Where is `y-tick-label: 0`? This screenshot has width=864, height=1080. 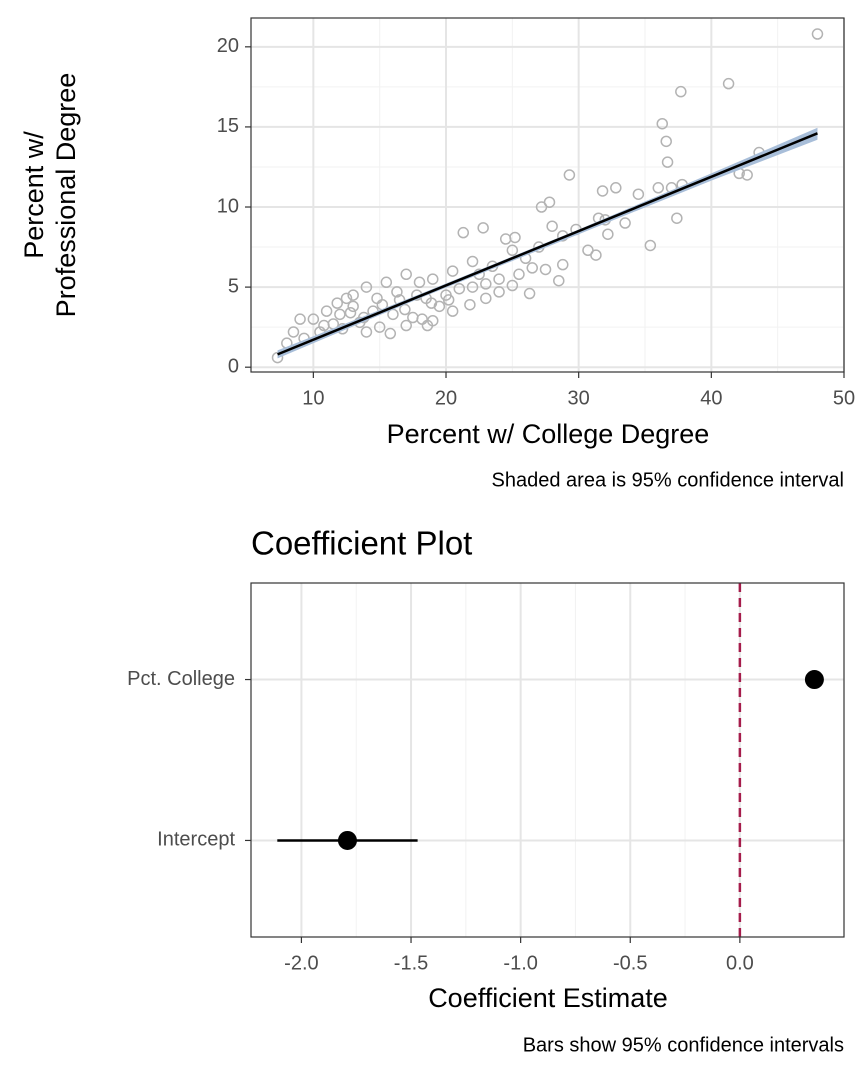
y-tick-label: 0 is located at coordinates (233, 366).